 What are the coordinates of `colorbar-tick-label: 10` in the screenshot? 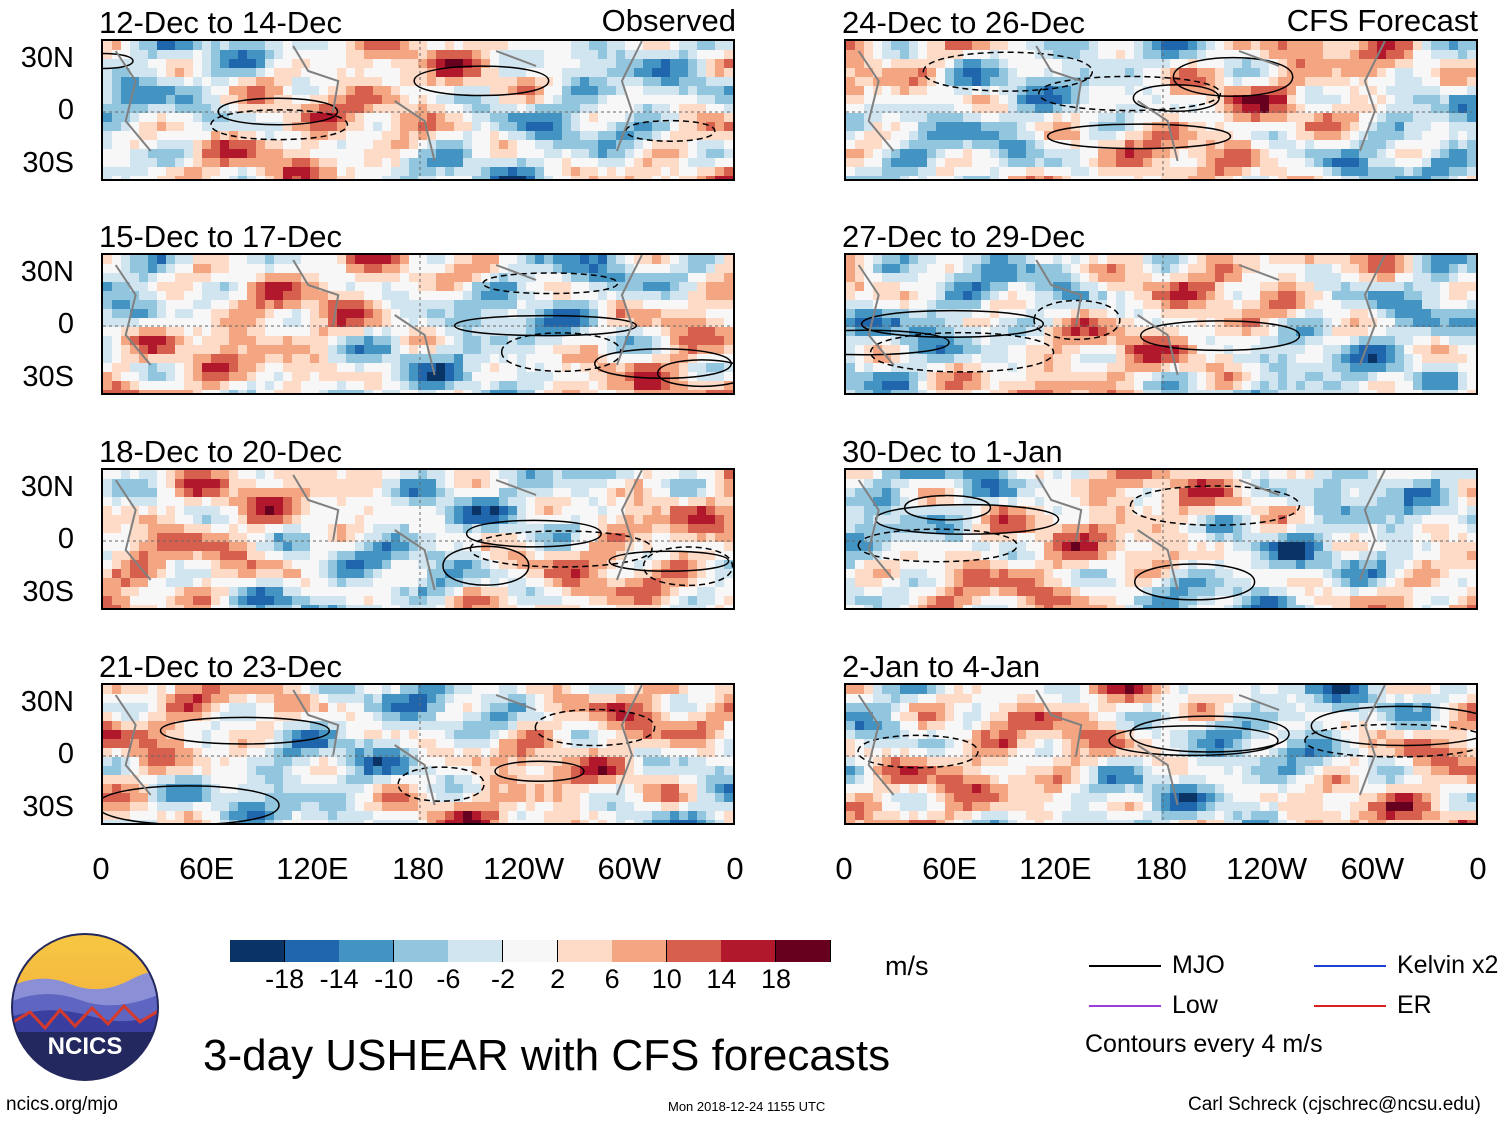 It's located at (666, 979).